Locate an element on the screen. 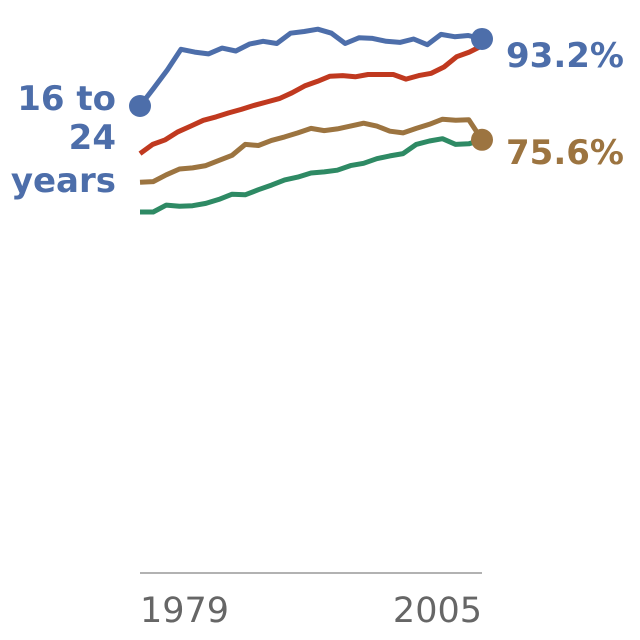 Image resolution: width=640 pixels, height=640 pixels. series-endpoints is located at coordinates (311, 89).